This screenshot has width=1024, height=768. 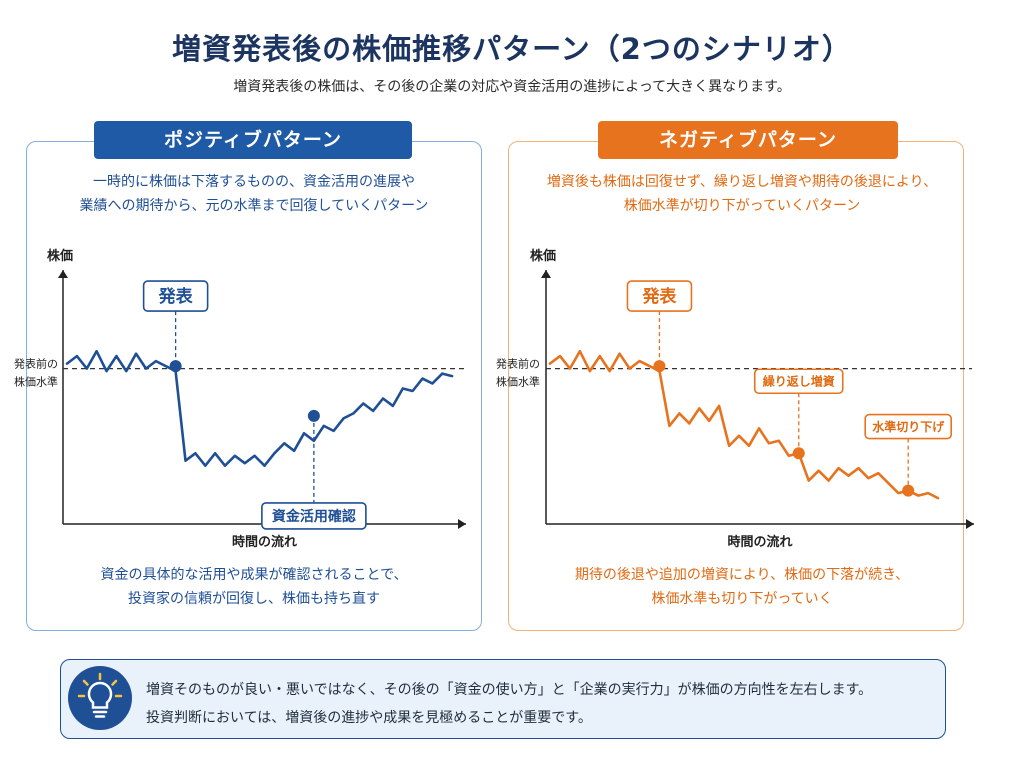 I want to click on tip-line2: 投資判断においては、増資後の進捗や成果を見極めることが重要です。, so click(x=369, y=718).